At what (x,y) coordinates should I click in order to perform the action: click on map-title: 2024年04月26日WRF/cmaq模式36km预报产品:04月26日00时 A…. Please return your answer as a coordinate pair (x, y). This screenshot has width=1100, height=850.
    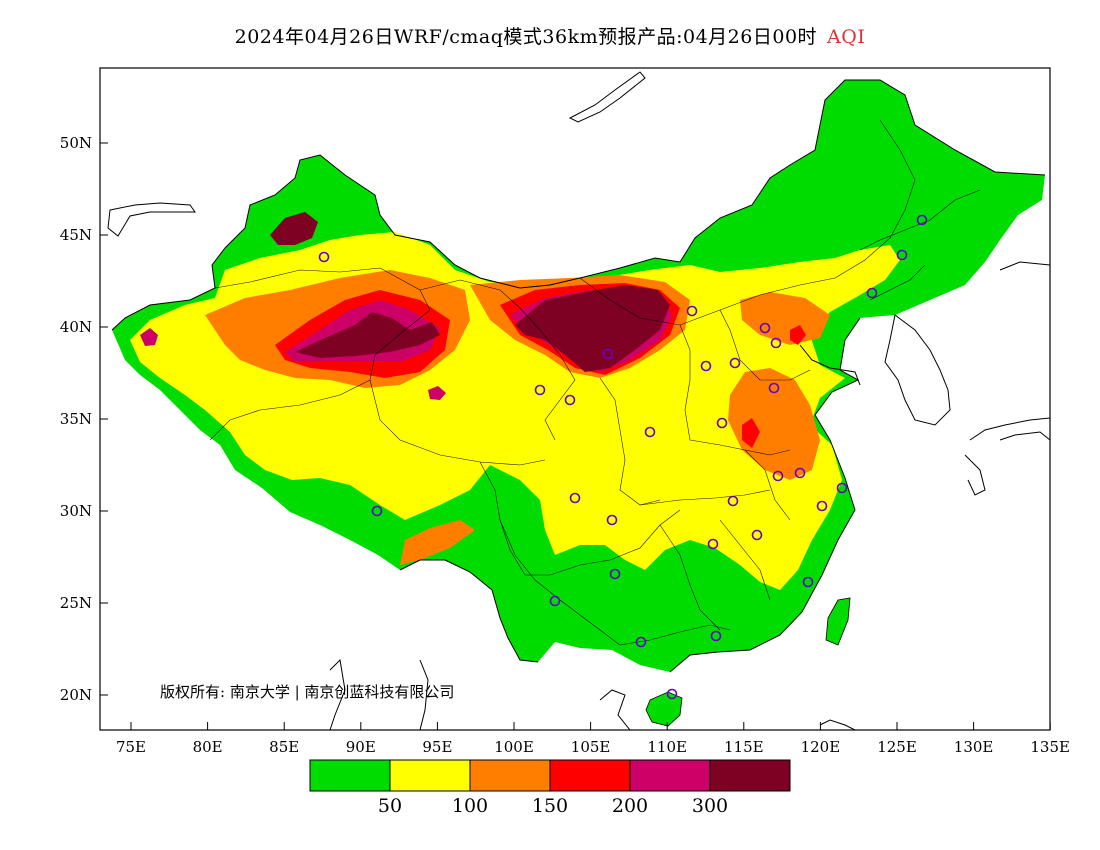
    Looking at the image, I should click on (550, 35).